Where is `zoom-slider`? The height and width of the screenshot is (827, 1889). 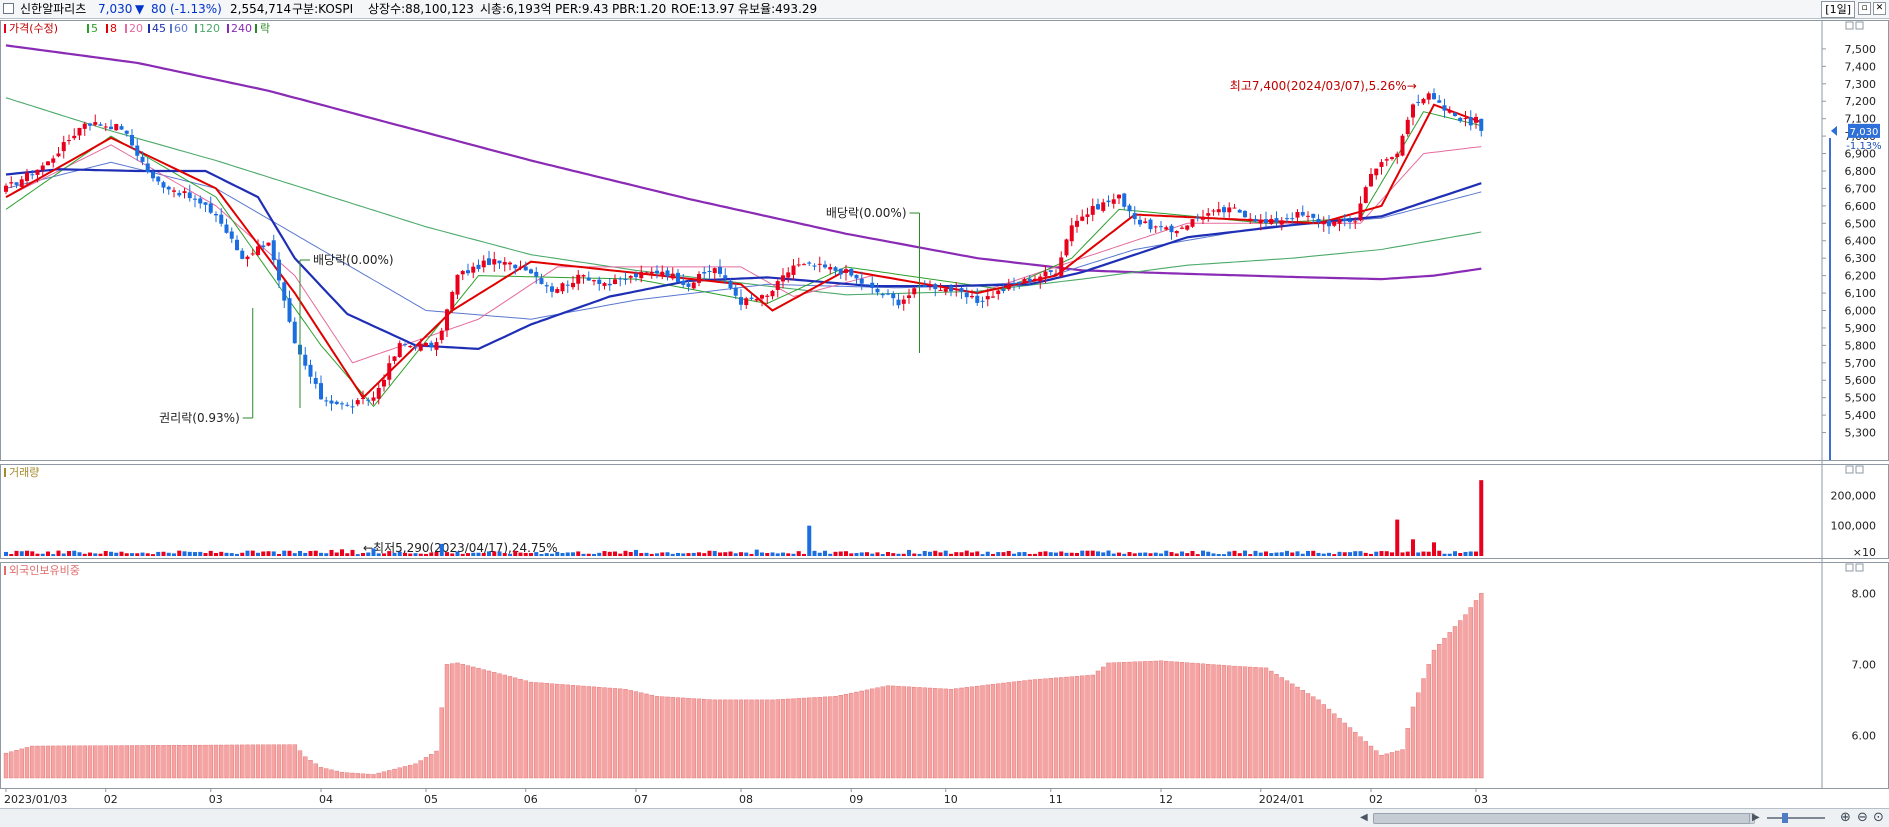
zoom-slider is located at coordinates (1796, 818).